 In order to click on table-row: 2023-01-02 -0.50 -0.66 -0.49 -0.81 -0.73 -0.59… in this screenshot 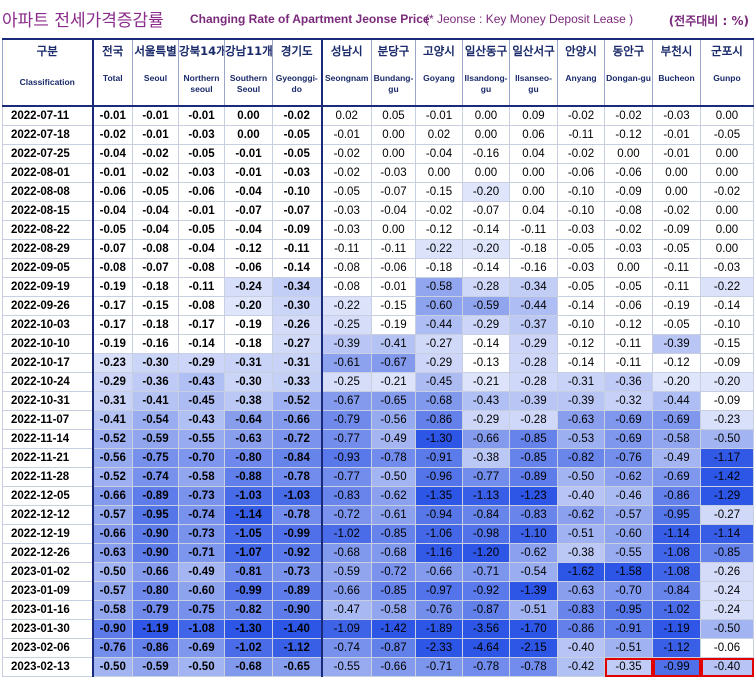, I will do `click(378, 572)`.